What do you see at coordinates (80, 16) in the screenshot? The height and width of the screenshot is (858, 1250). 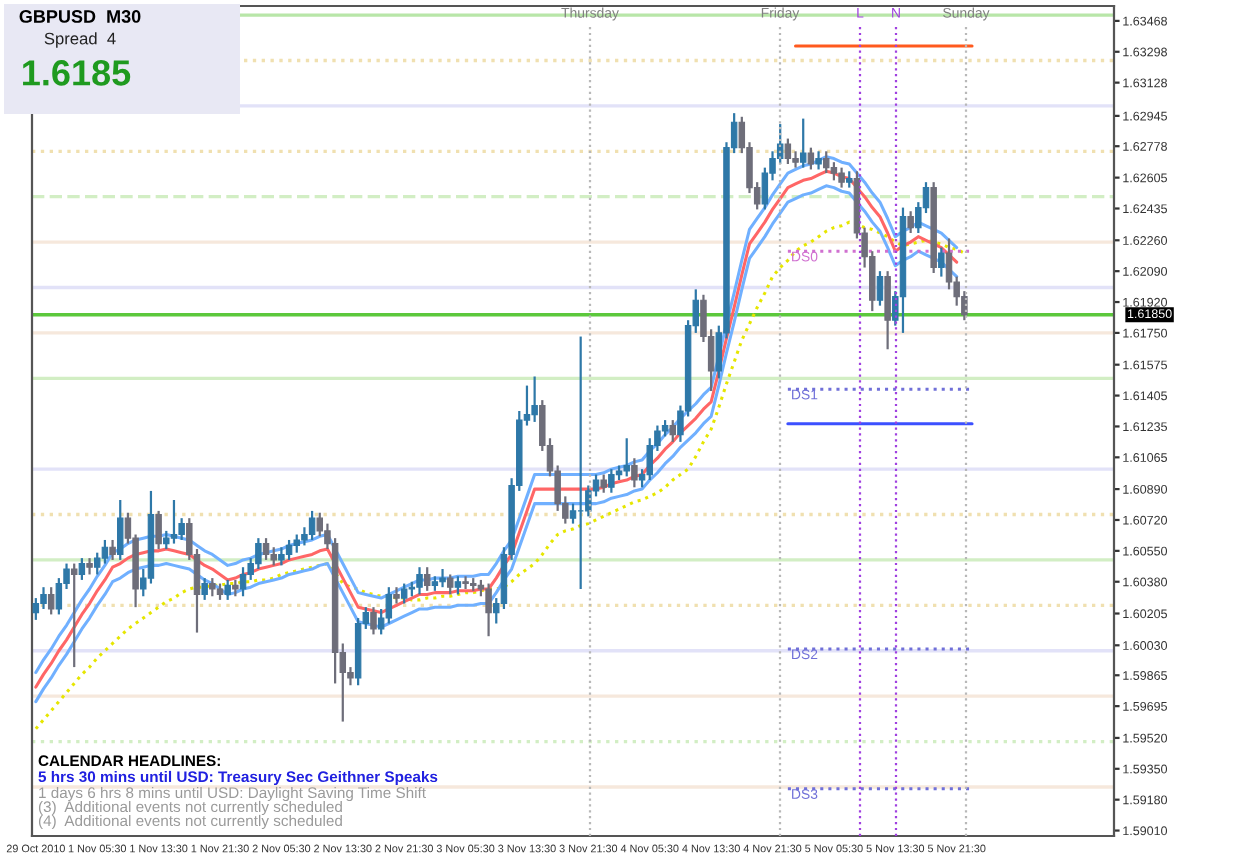 I see `annotation: GBPUSD M30` at bounding box center [80, 16].